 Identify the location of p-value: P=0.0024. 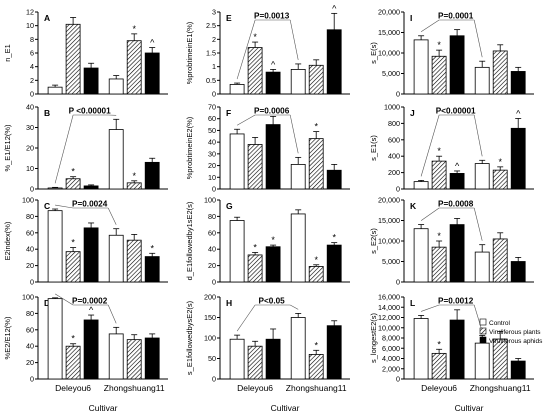
(90, 204).